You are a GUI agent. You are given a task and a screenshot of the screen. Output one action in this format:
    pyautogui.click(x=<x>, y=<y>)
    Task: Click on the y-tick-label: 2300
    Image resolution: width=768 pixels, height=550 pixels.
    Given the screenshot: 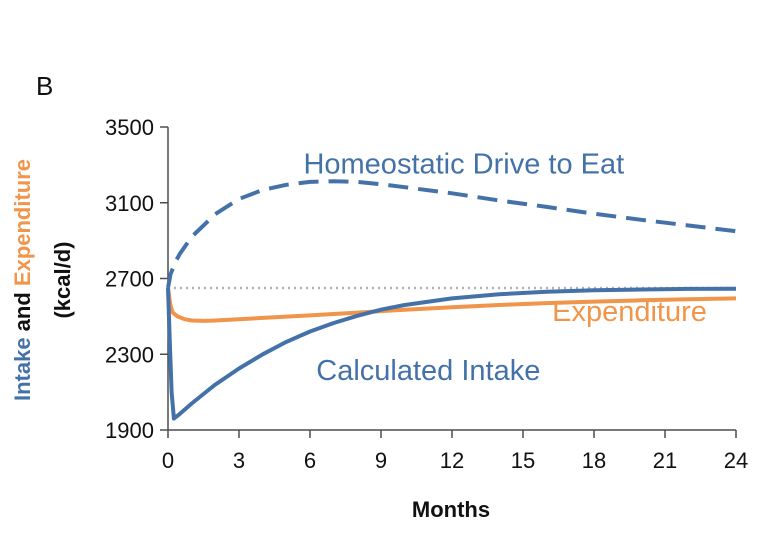 What is the action you would take?
    pyautogui.click(x=129, y=354)
    